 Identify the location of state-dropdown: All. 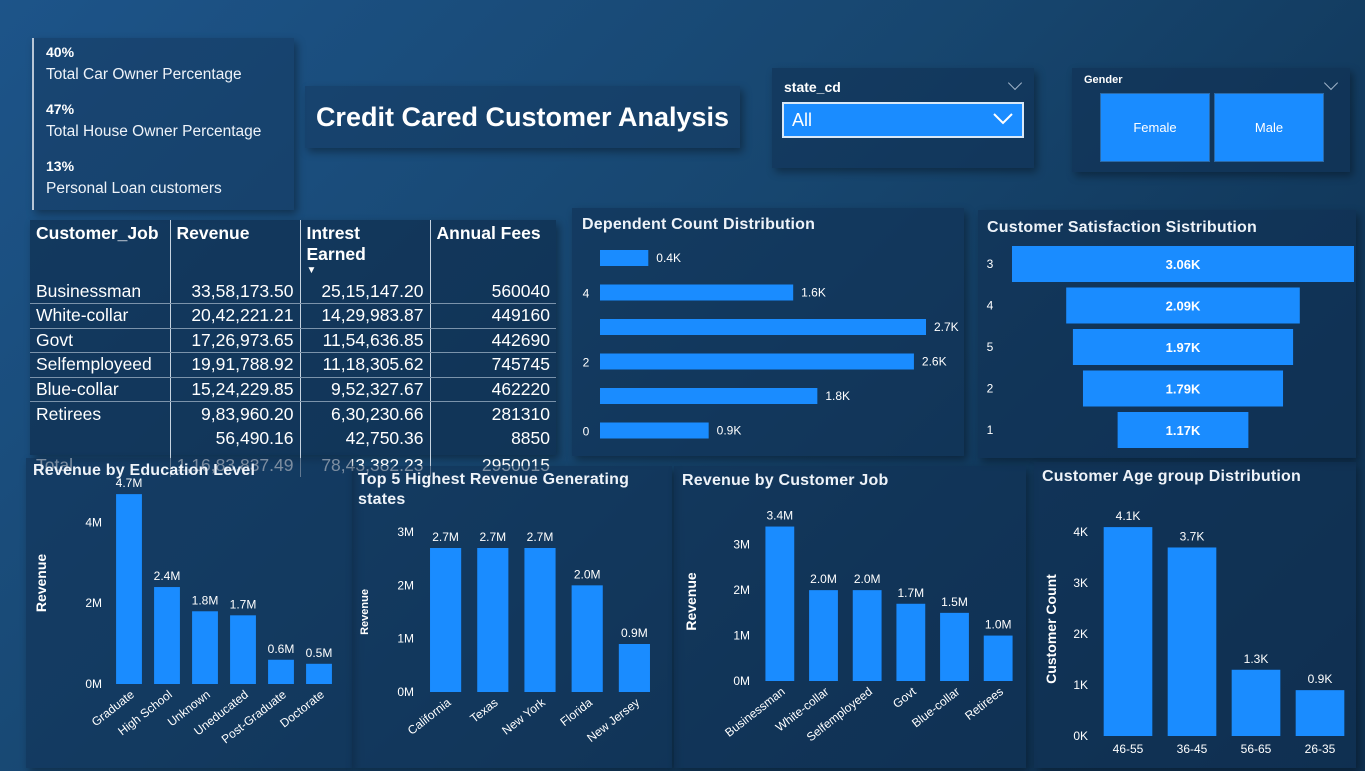
(903, 120).